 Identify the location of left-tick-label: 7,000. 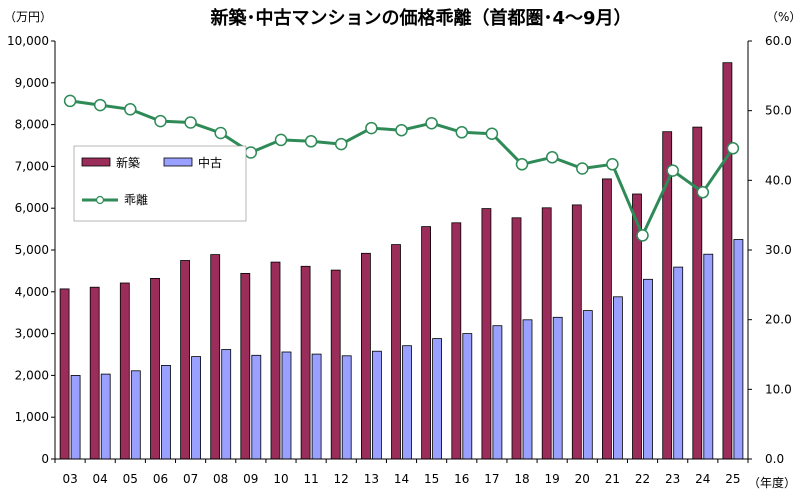
(32, 166).